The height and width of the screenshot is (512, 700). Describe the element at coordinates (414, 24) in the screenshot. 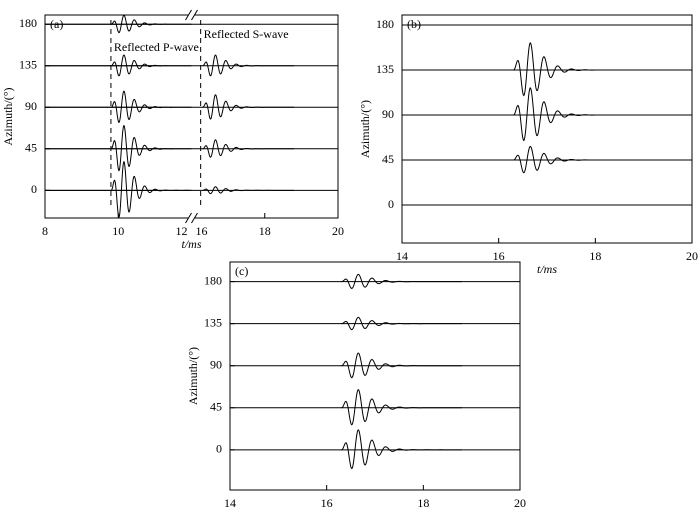

I see `panel-label: (b)` at that location.